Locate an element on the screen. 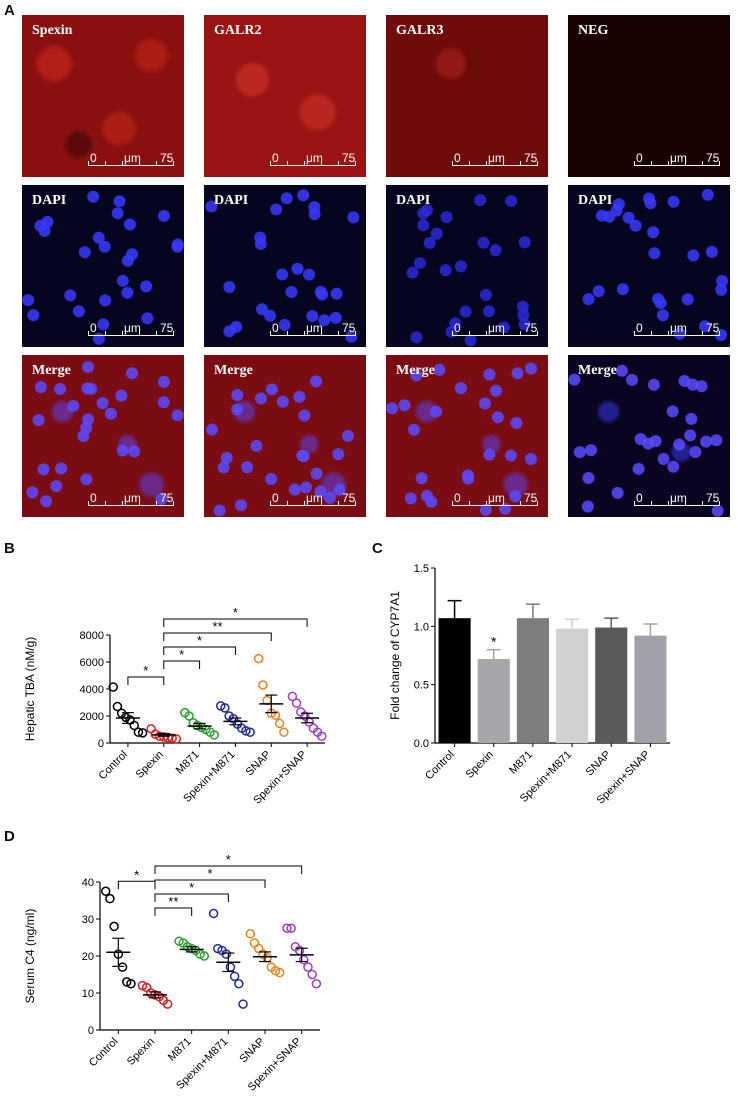  y-axis-label: Fold change of CYP7A1 is located at coordinates (395, 655).